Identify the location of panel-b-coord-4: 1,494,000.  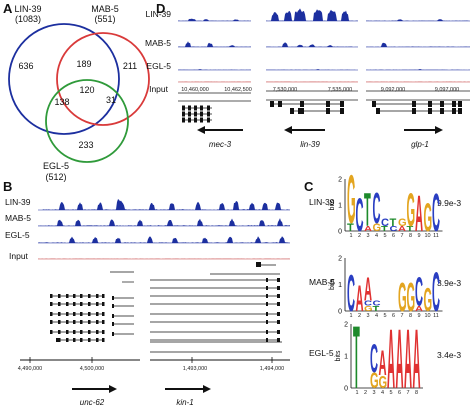
(272, 369).